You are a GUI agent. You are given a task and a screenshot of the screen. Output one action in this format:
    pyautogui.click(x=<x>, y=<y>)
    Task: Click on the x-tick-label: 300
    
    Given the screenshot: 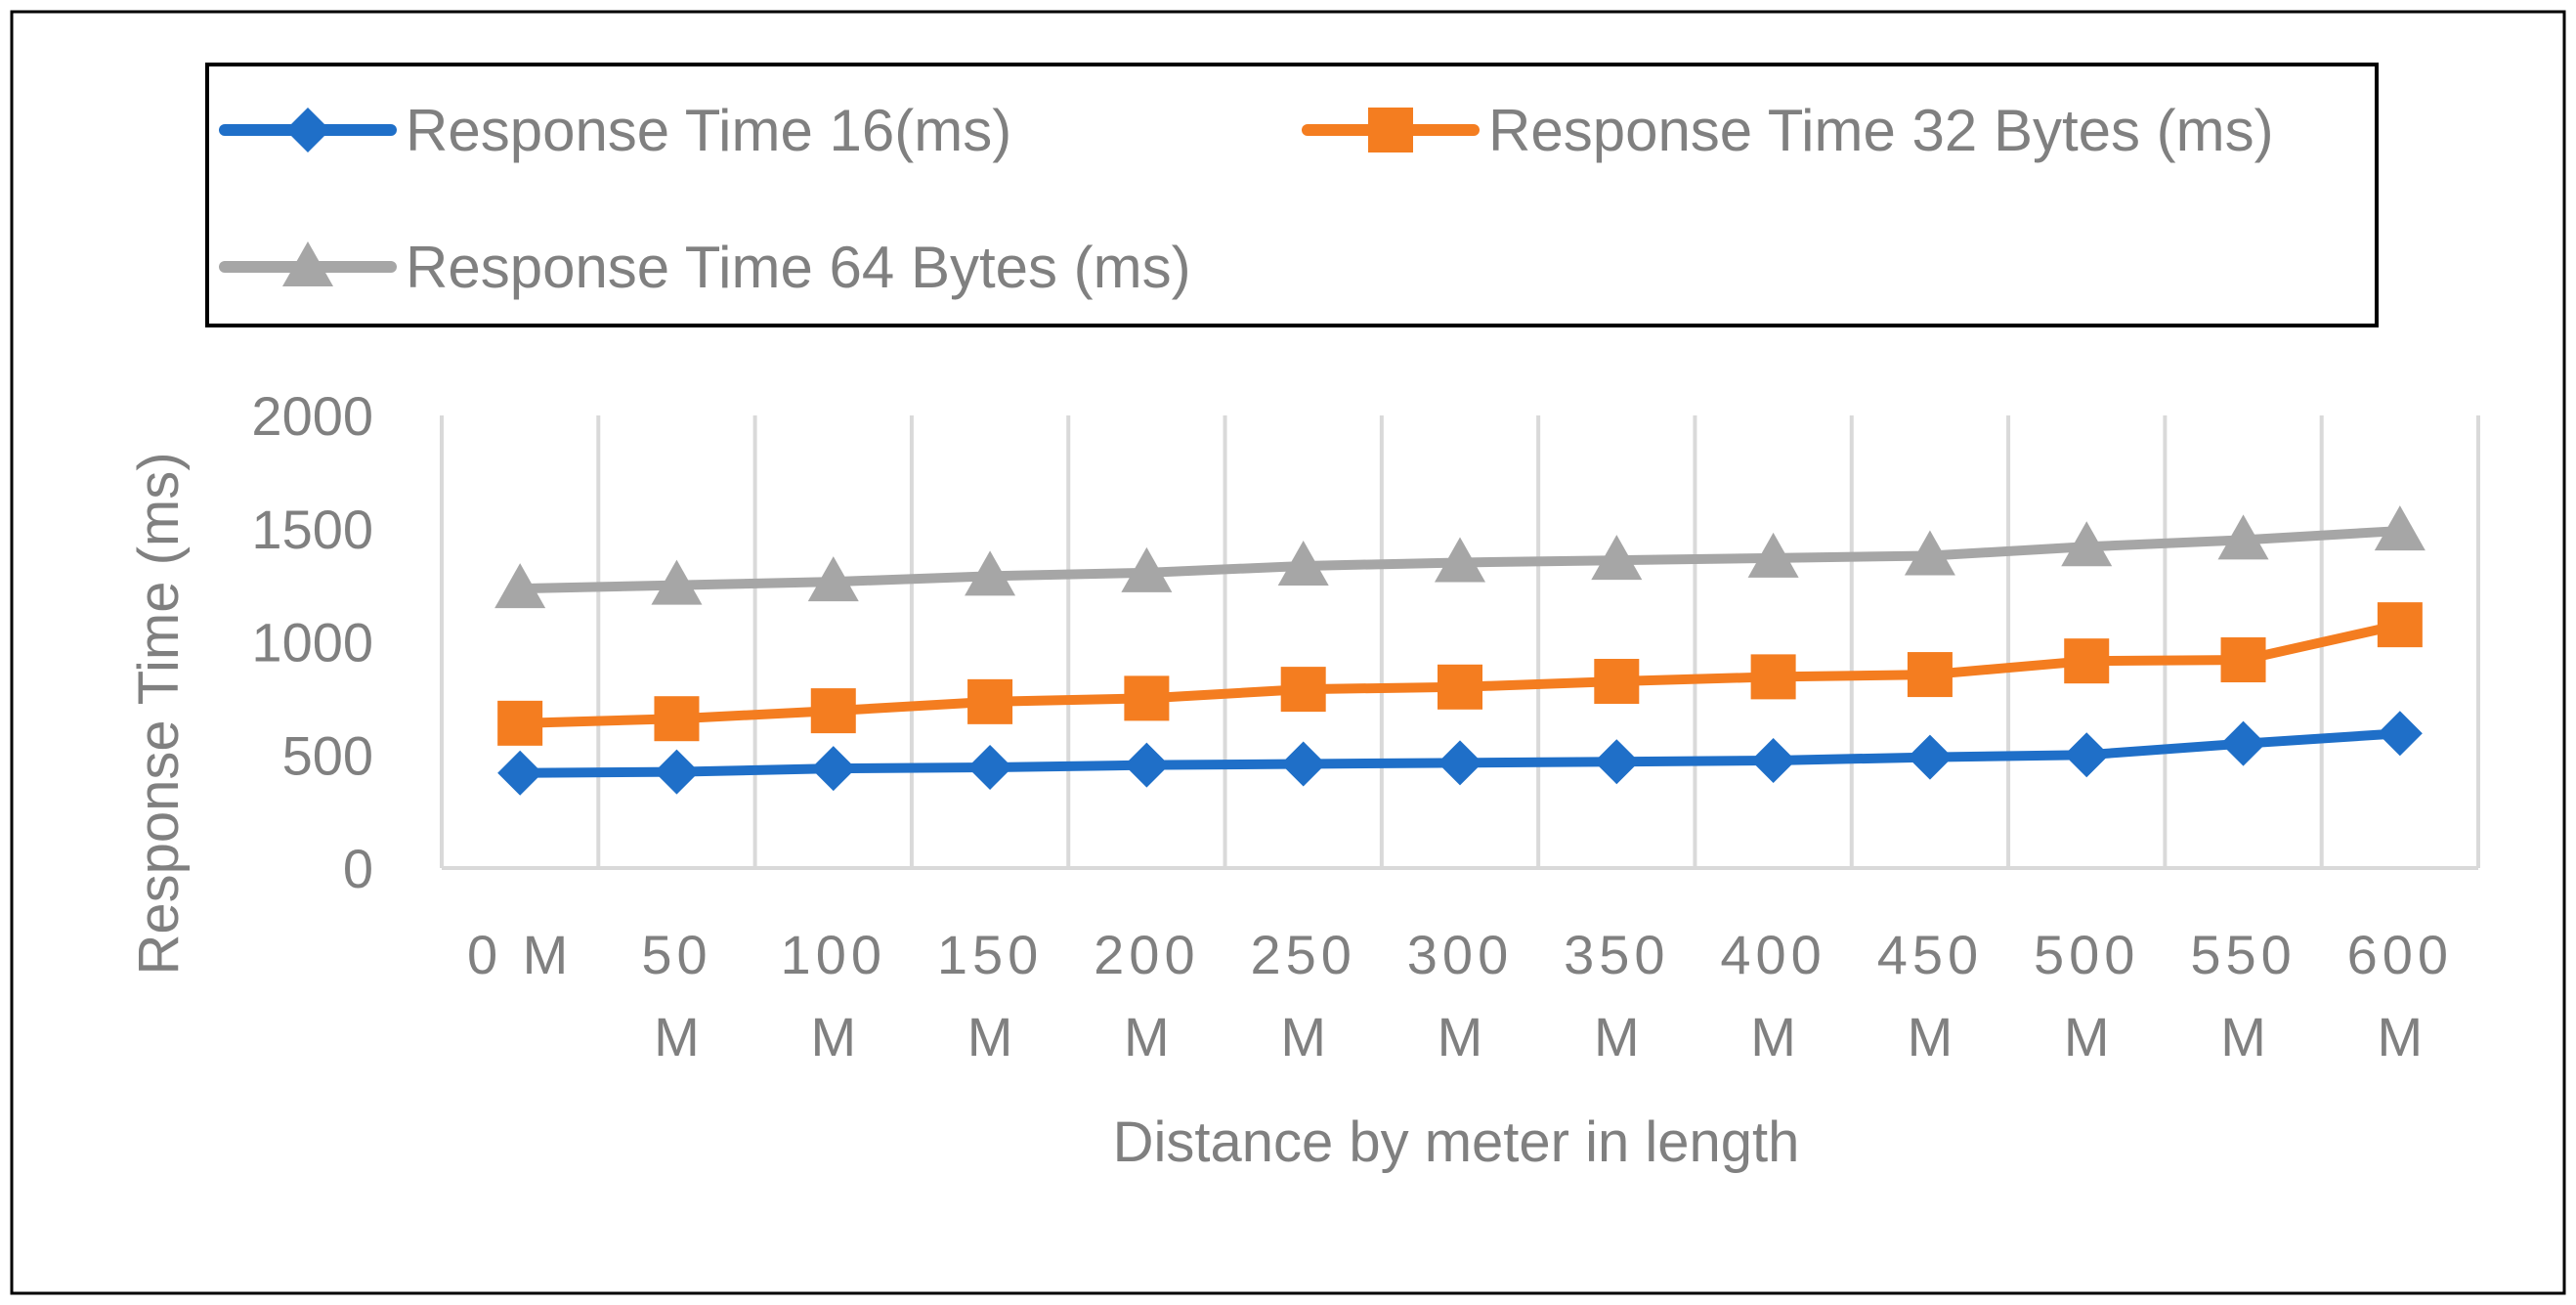 What is the action you would take?
    pyautogui.click(x=1460, y=954)
    